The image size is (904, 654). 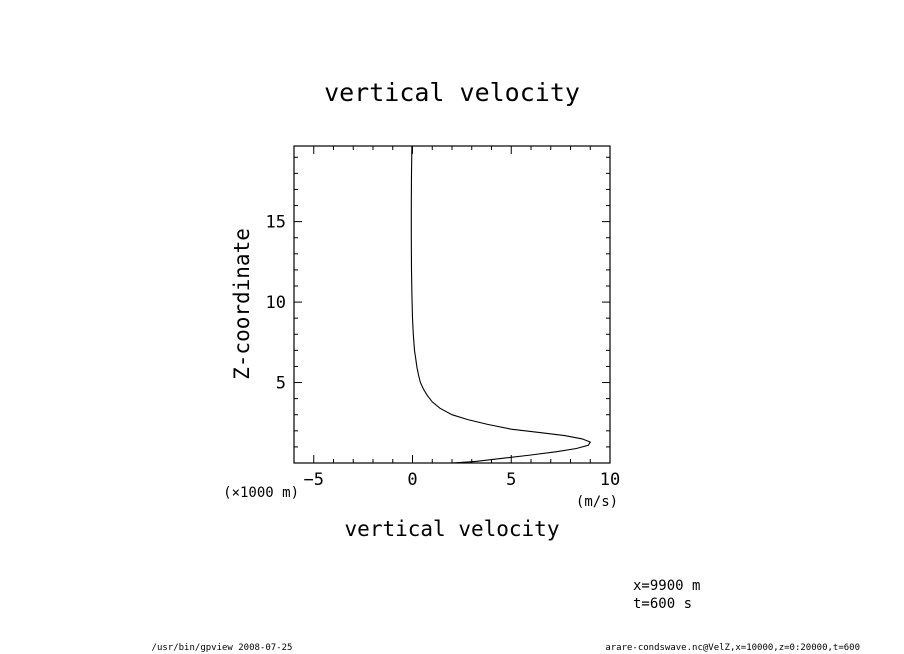 What do you see at coordinates (412, 480) in the screenshot?
I see `x-tick-label: 0` at bounding box center [412, 480].